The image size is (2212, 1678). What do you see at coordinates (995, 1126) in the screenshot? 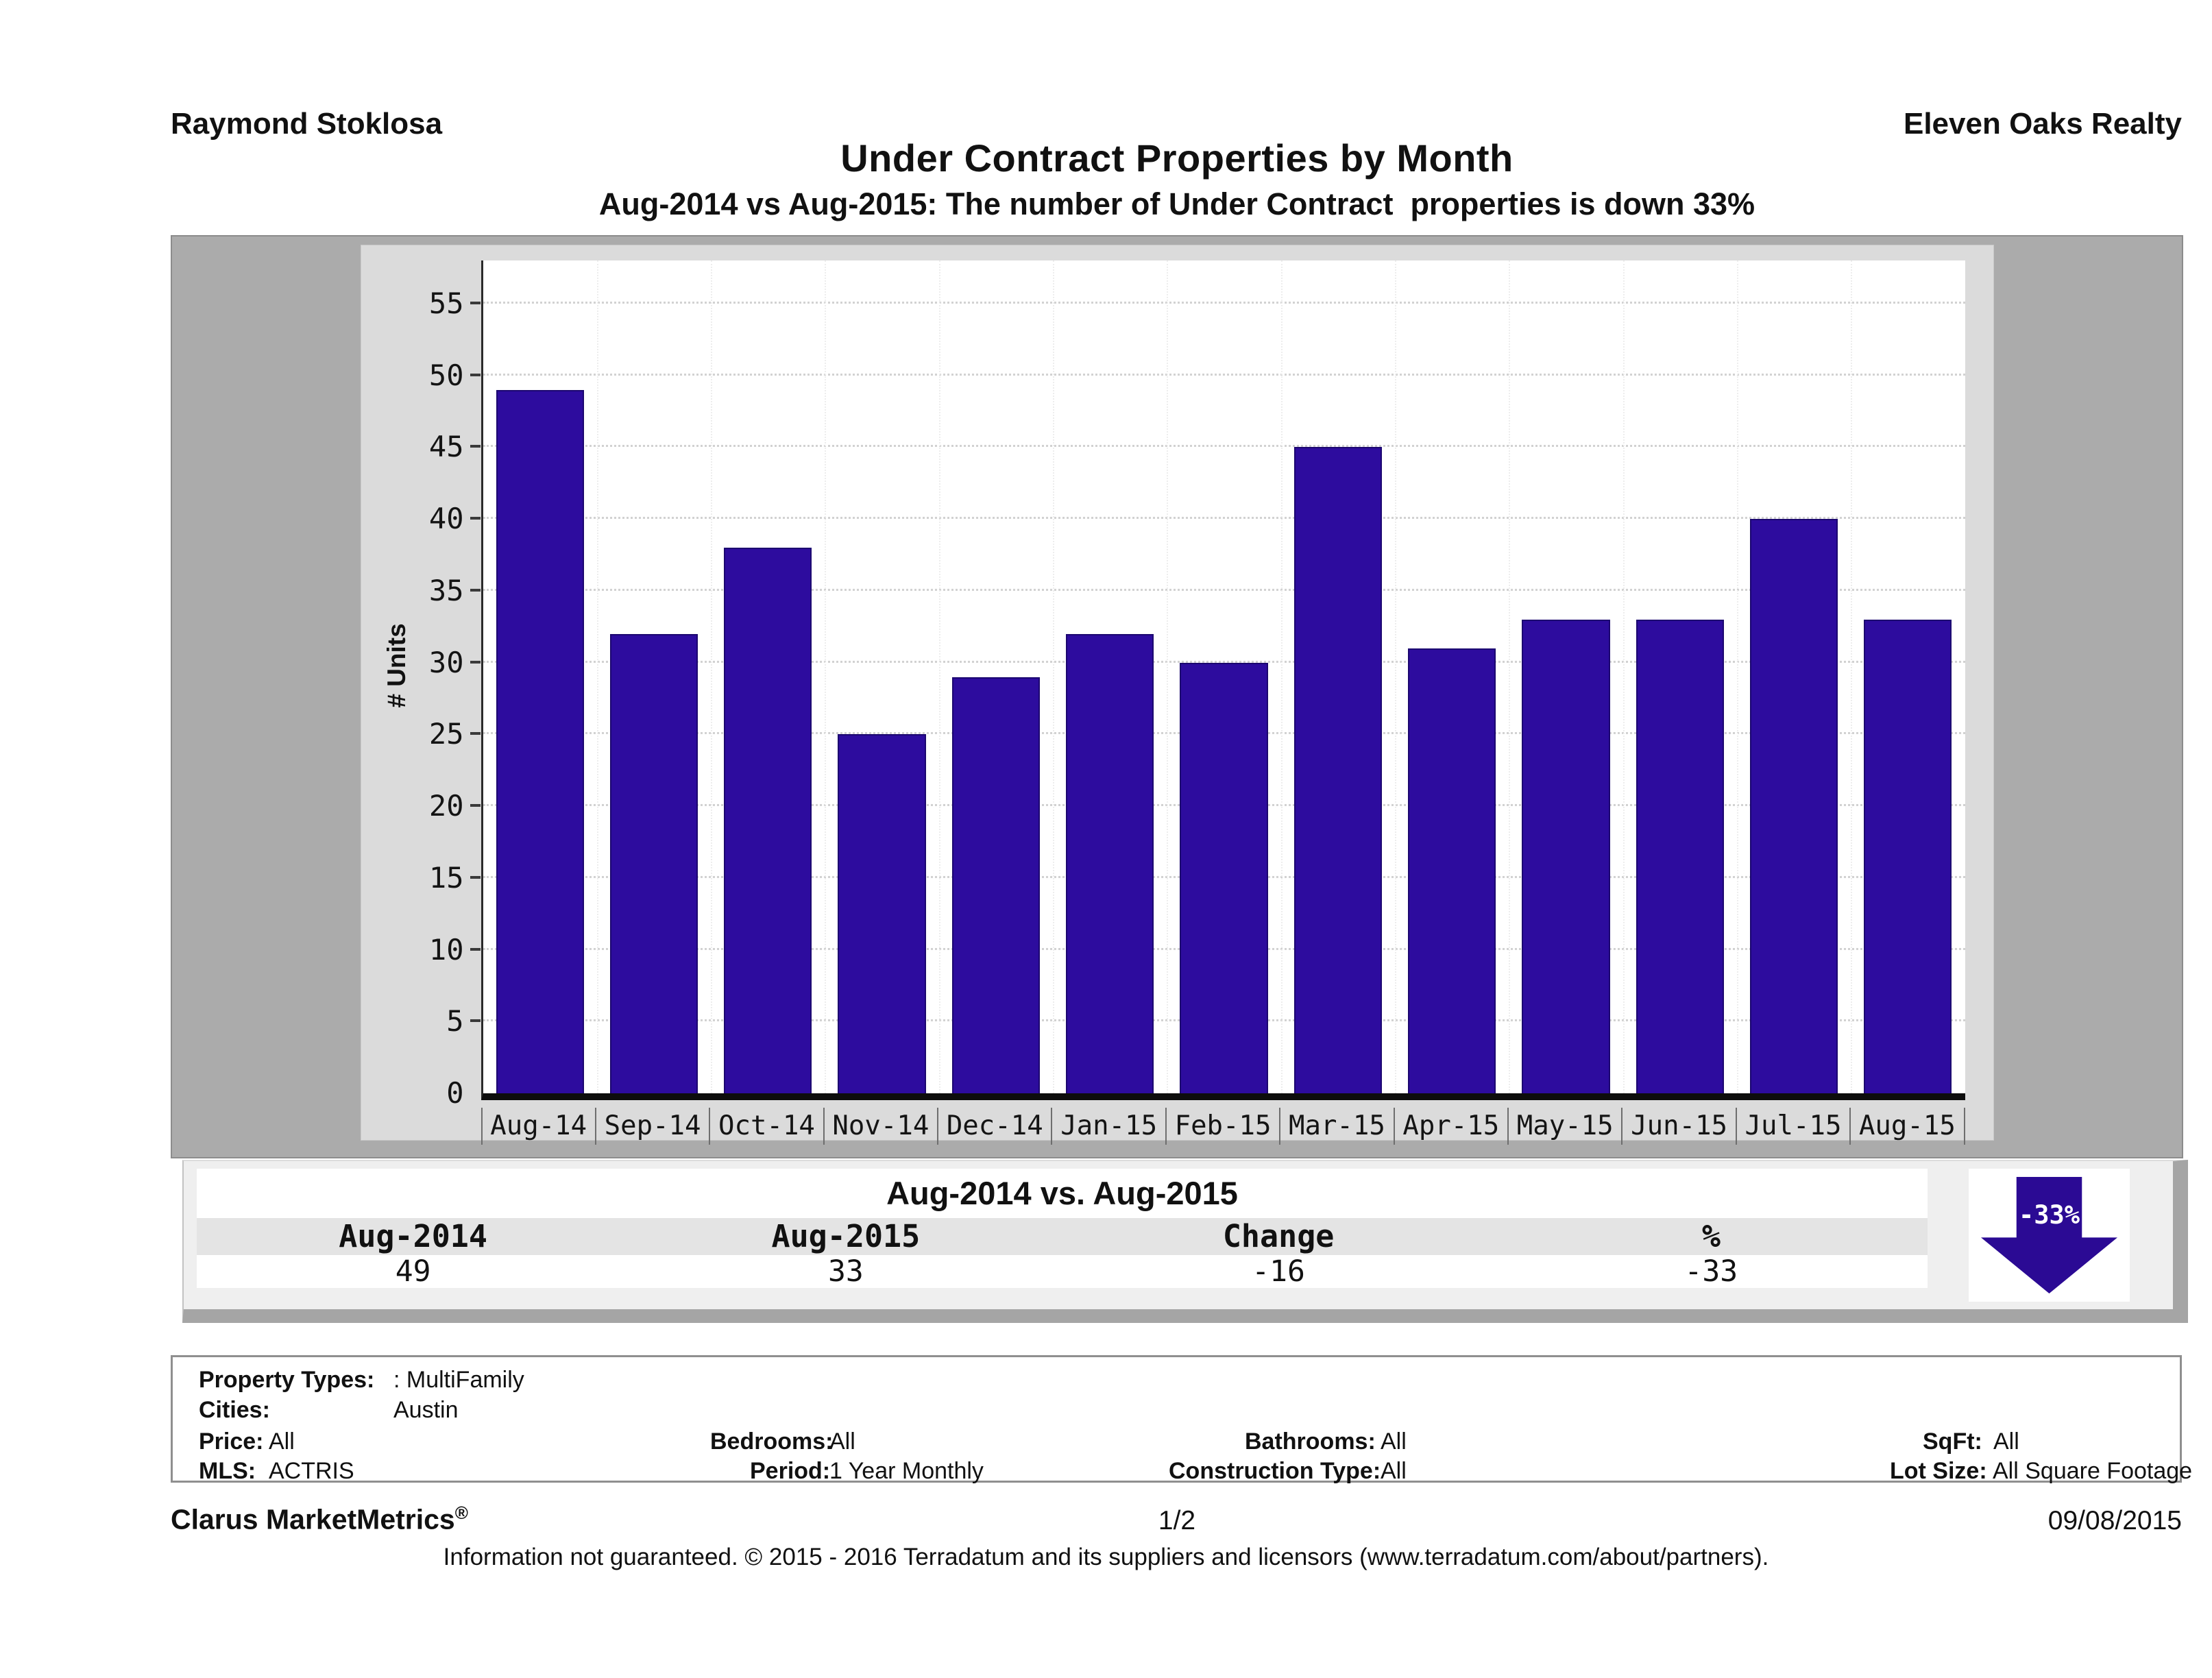
I see `x-tick-label-Dec-14: Dec-14` at bounding box center [995, 1126].